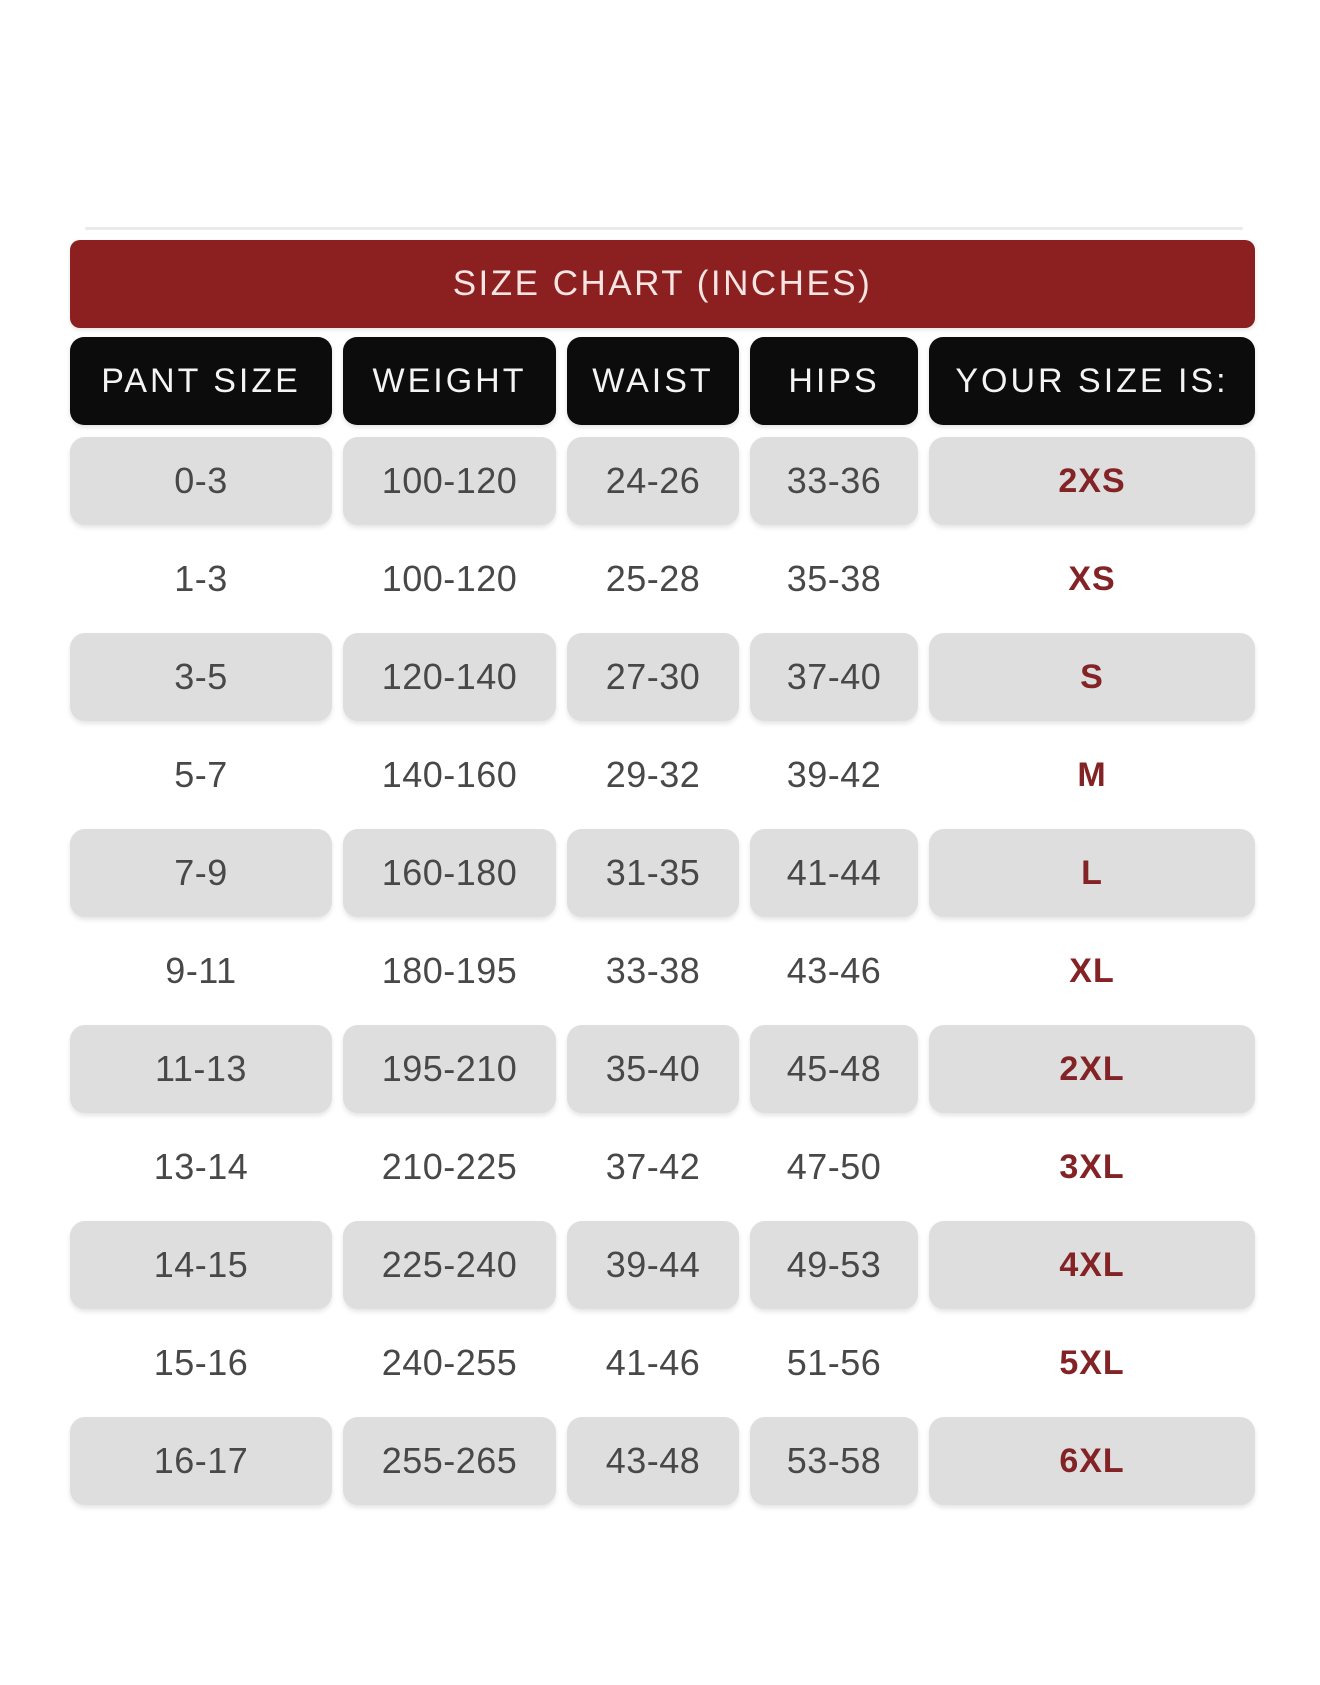 The image size is (1320, 1685). What do you see at coordinates (201, 873) in the screenshot?
I see `pant-size-cell: 7-9` at bounding box center [201, 873].